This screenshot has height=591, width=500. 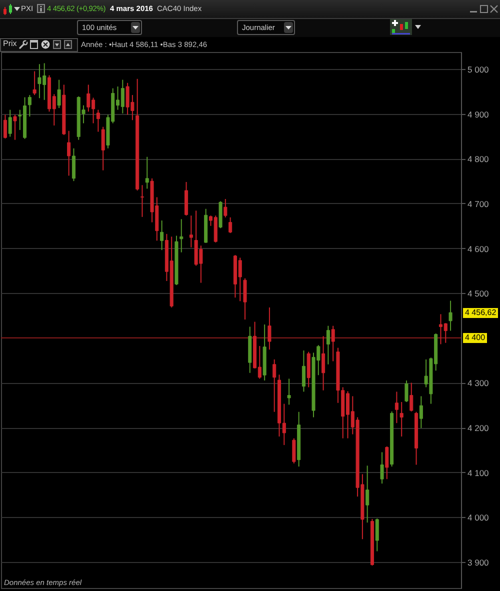 I want to click on y-tick-label: 3 900, so click(x=479, y=563).